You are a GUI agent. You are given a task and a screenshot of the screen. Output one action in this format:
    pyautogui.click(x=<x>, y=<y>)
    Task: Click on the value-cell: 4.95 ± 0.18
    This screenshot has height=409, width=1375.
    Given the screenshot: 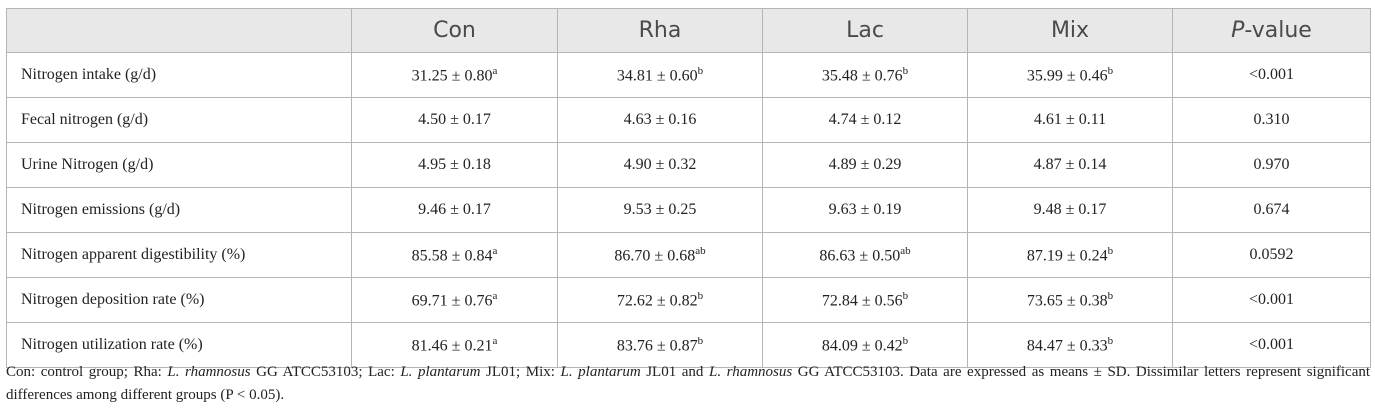 What is the action you would take?
    pyautogui.click(x=454, y=165)
    